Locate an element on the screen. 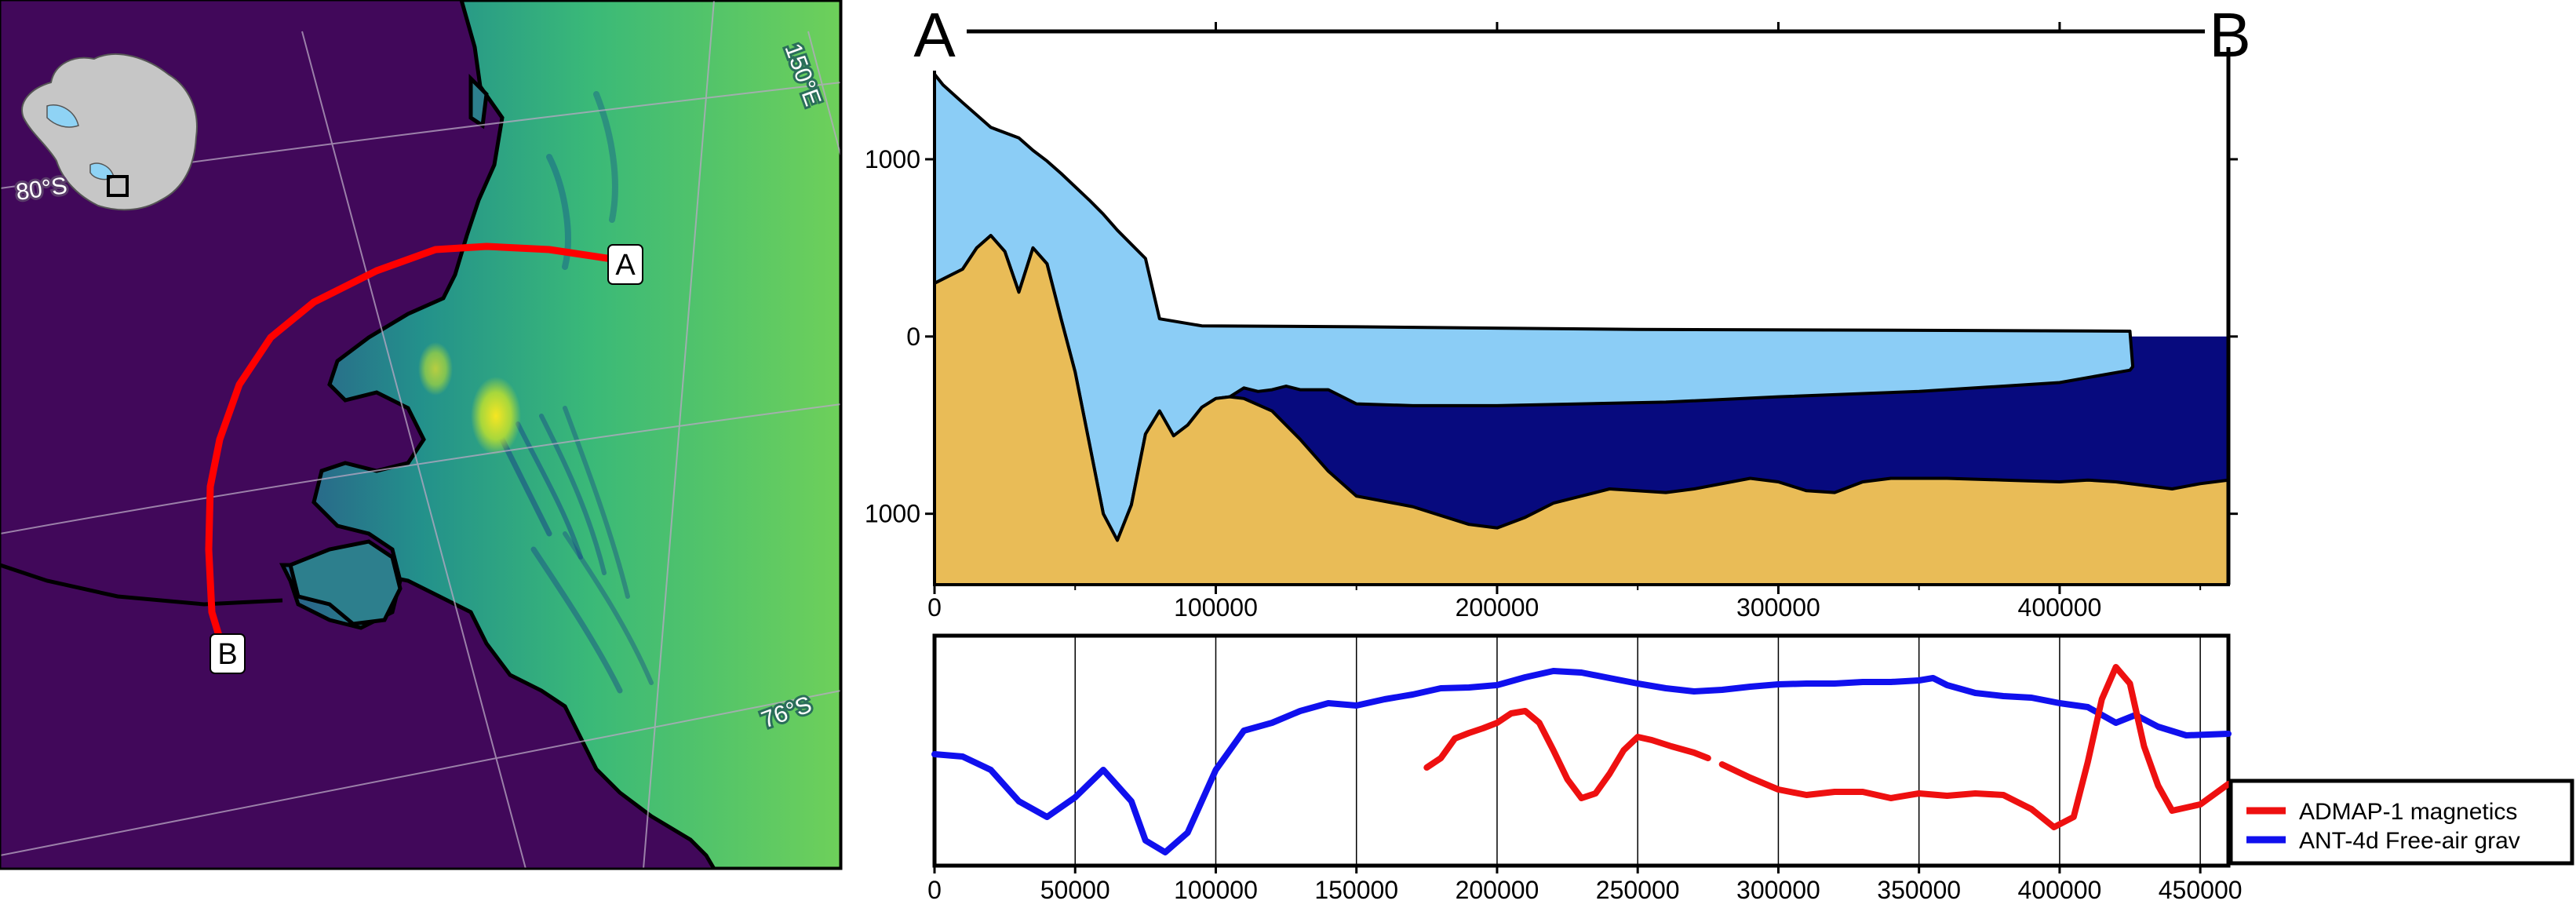 This screenshot has height=908, width=2576. series-line-gravity is located at coordinates (1581, 762).